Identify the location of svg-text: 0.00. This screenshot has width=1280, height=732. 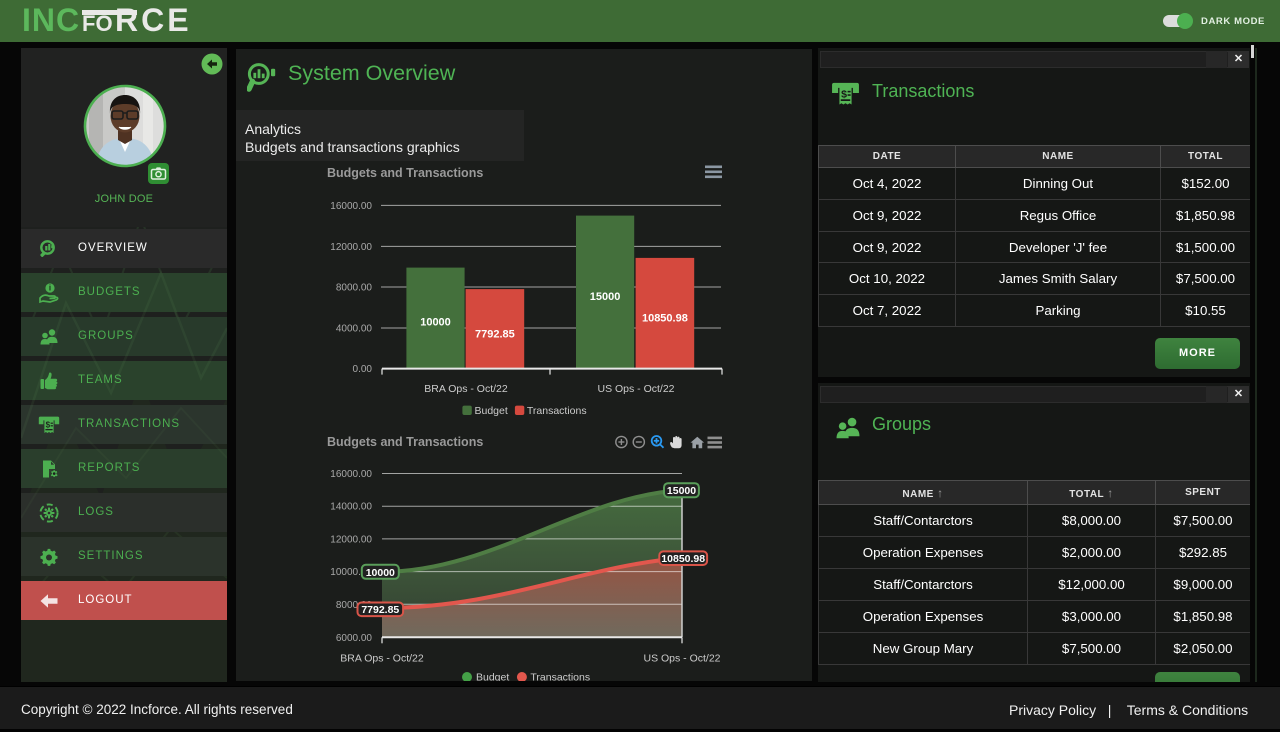
(363, 369).